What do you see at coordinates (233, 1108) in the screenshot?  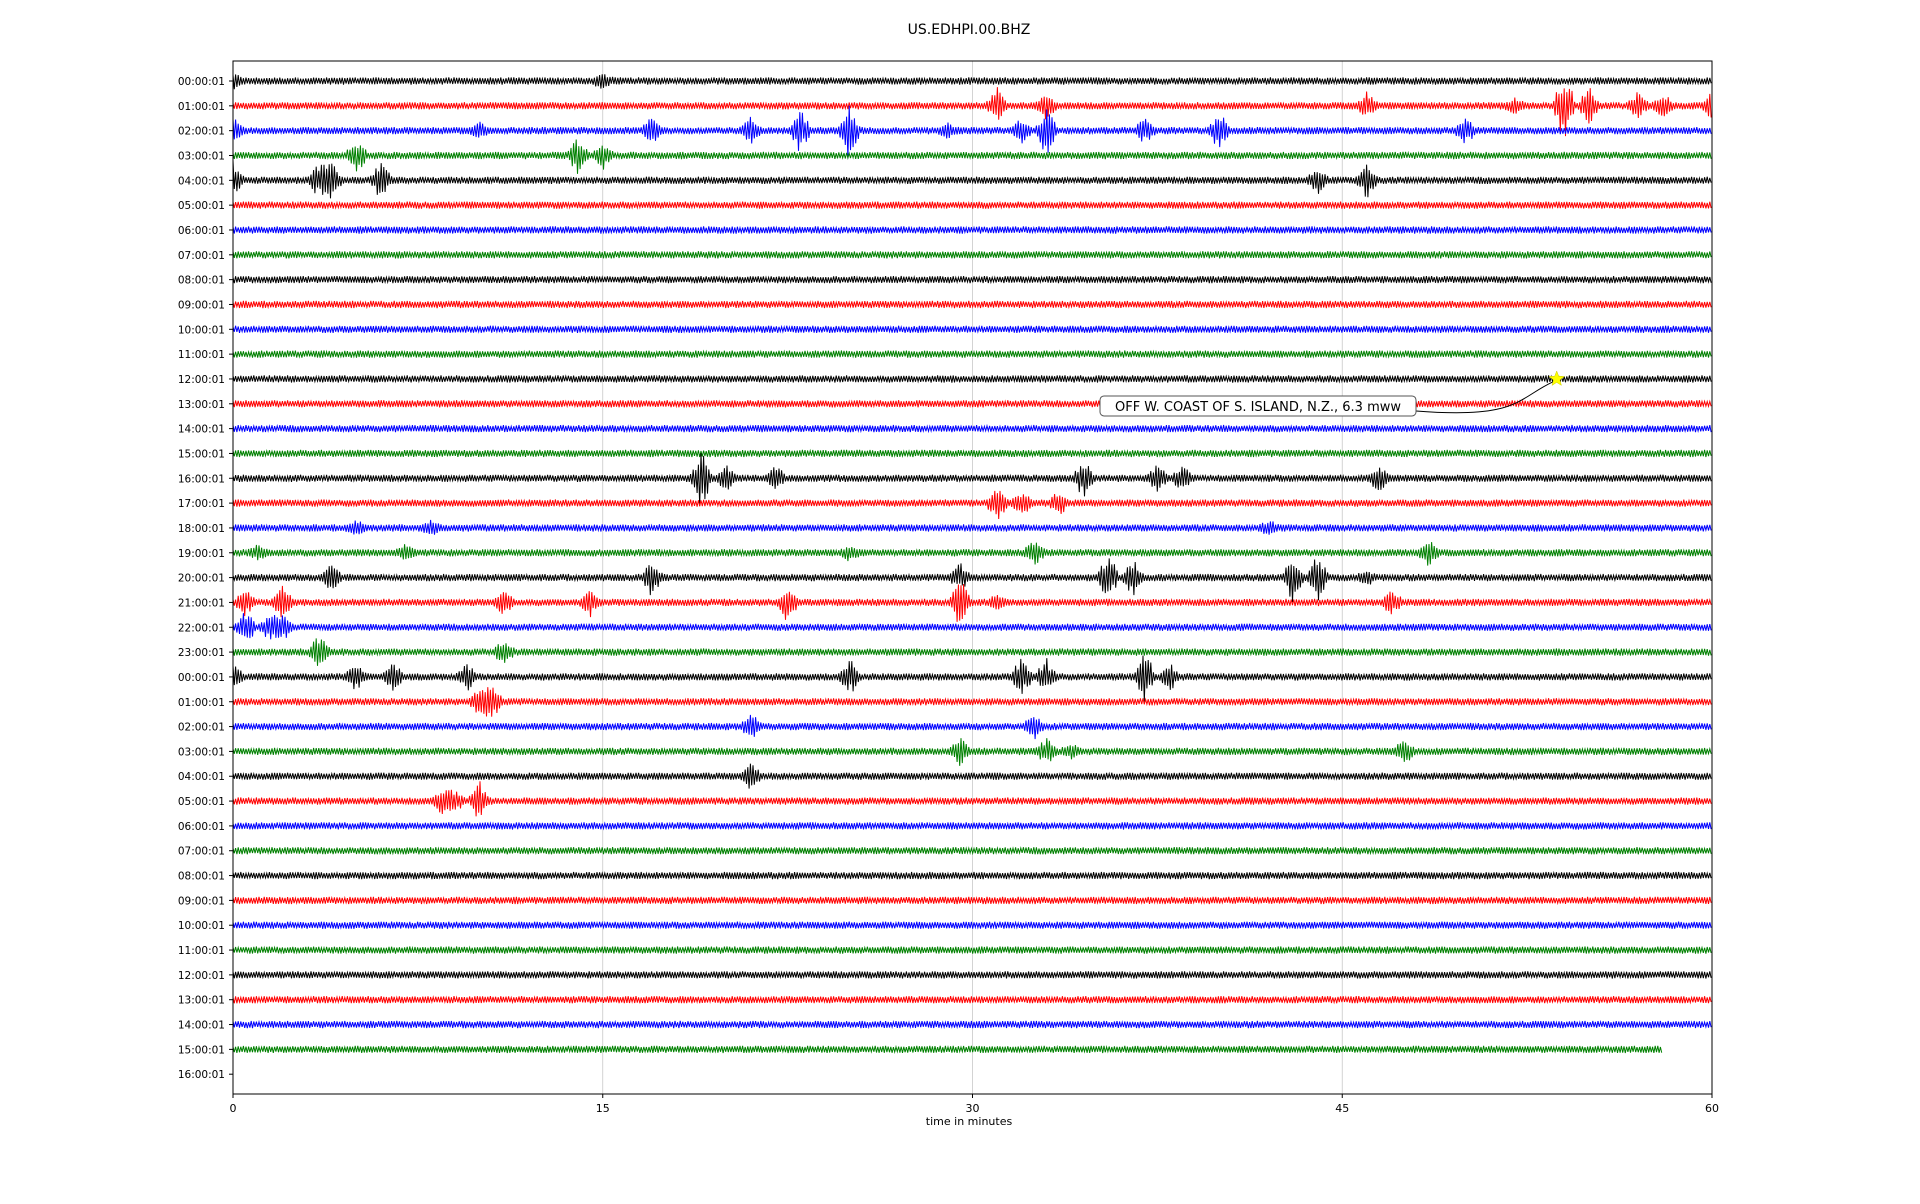 I see `x-tick-label: 0` at bounding box center [233, 1108].